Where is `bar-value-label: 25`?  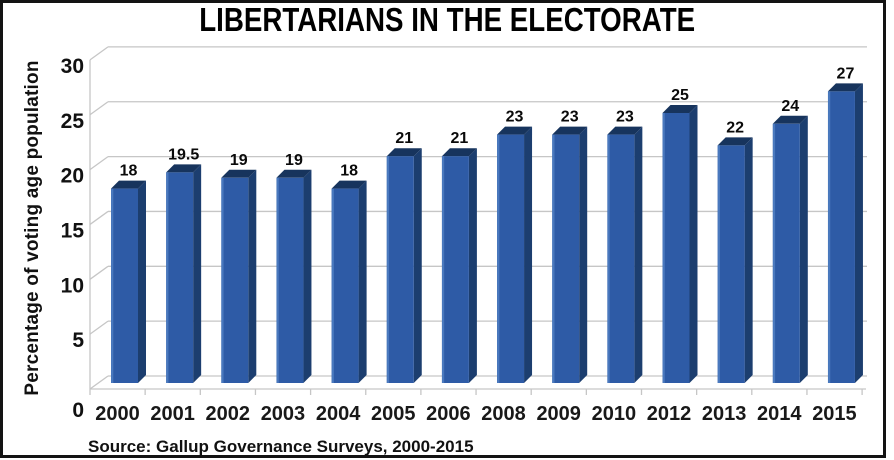 bar-value-label: 25 is located at coordinates (680, 95).